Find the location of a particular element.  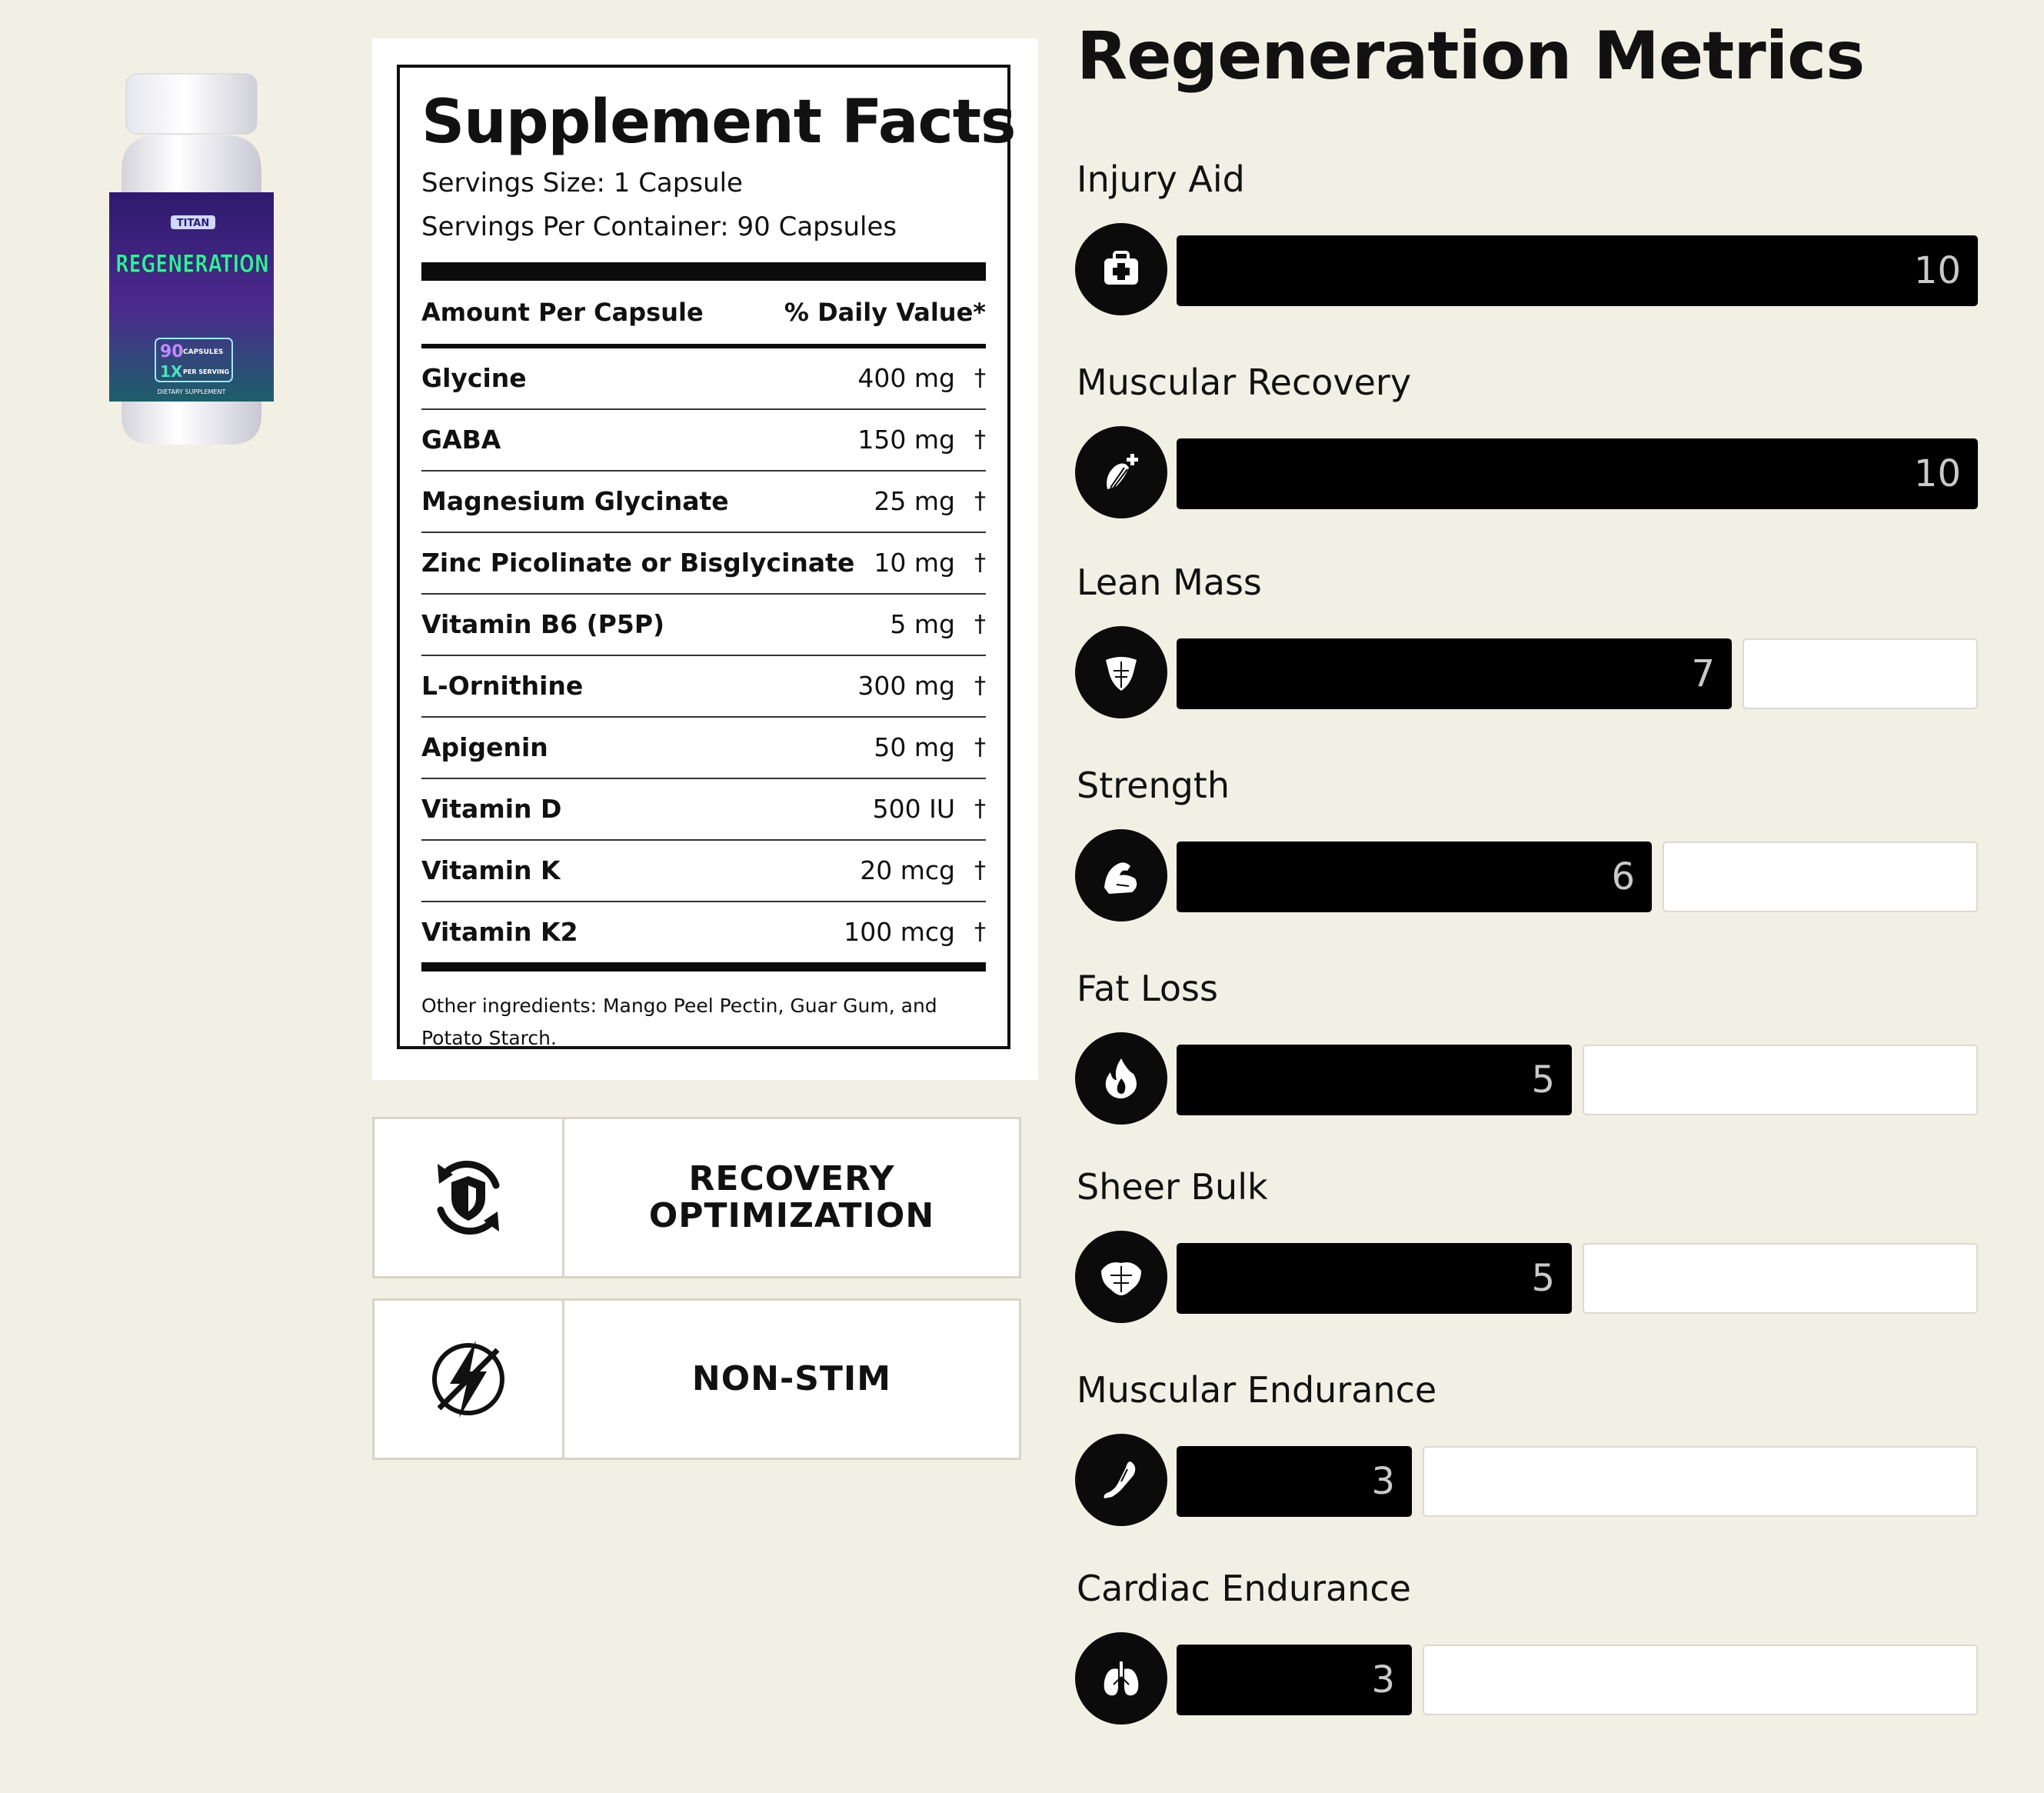

metric-label: Strength is located at coordinates (1153, 785).